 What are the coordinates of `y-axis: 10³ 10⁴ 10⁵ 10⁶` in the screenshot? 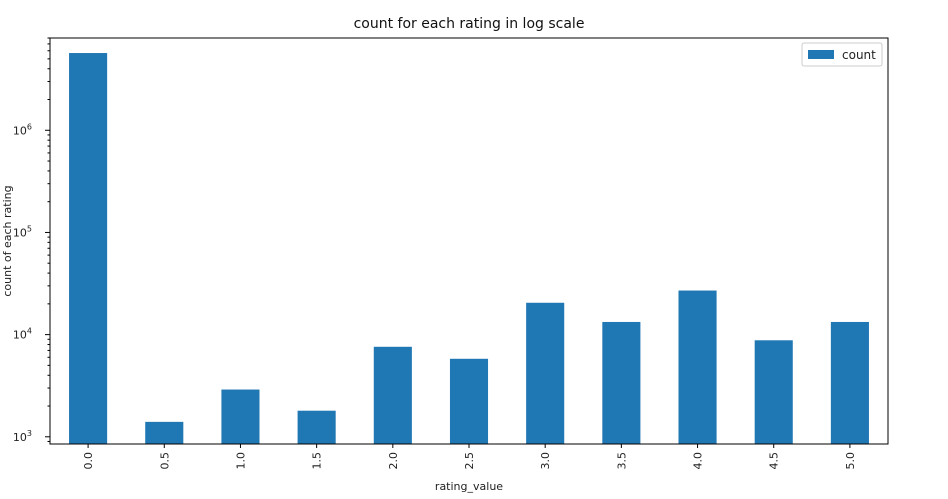 It's located at (31, 240).